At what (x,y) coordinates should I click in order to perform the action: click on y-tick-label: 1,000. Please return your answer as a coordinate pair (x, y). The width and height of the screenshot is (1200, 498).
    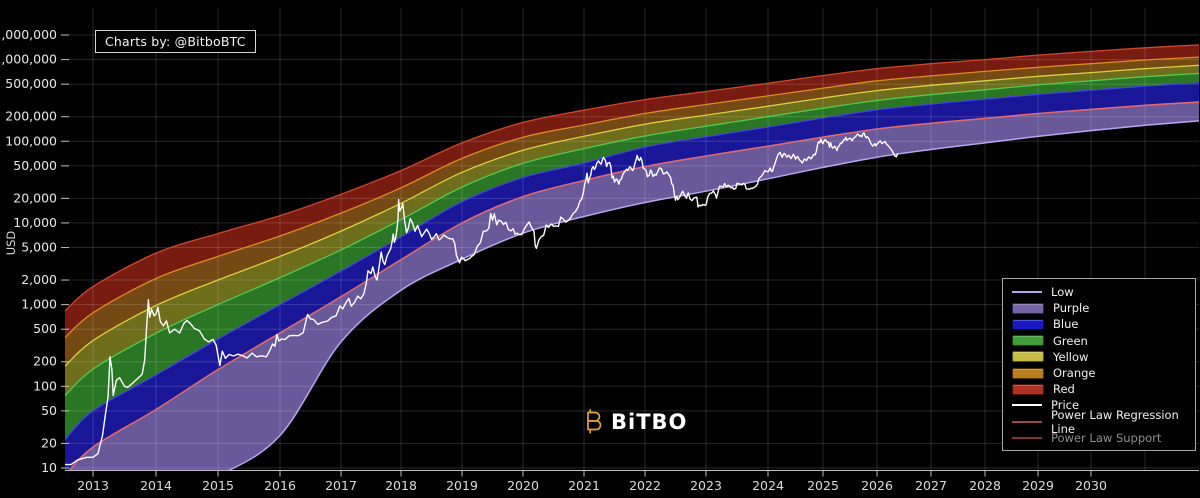
    Looking at the image, I should click on (39, 304).